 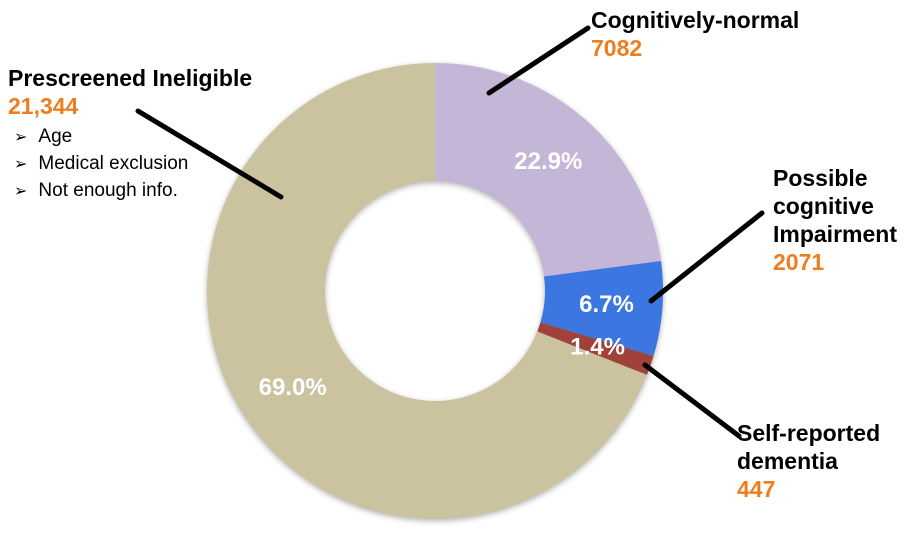 I want to click on leader-line-prescreened-ineligible, so click(x=209, y=154).